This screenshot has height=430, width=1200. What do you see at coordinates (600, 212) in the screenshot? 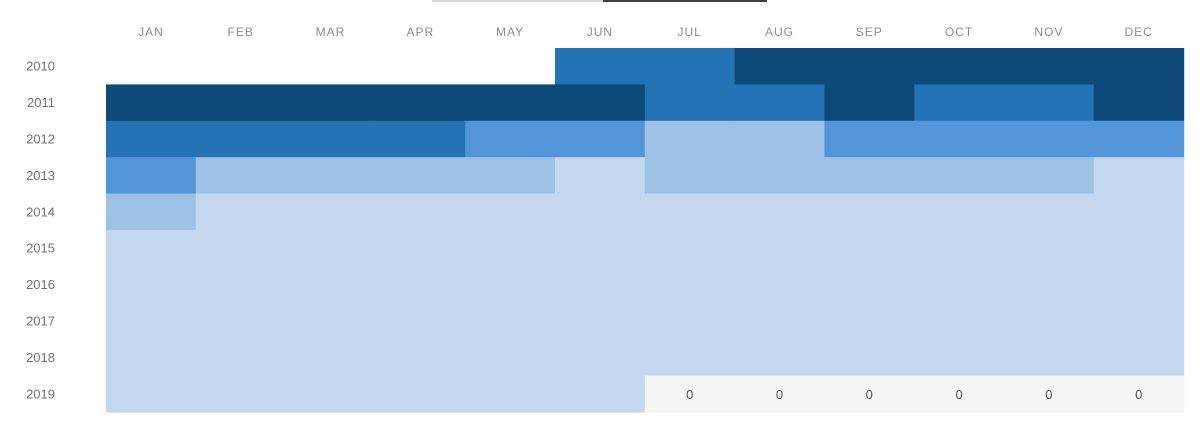
I see `heatmap-cell-2014-jun` at bounding box center [600, 212].